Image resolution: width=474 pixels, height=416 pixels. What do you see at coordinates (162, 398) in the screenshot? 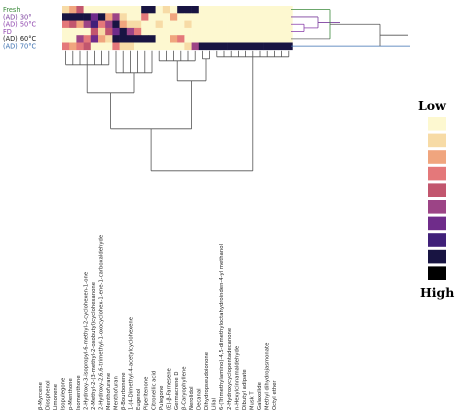
I see `column-label: Pulegone` at bounding box center [162, 398].